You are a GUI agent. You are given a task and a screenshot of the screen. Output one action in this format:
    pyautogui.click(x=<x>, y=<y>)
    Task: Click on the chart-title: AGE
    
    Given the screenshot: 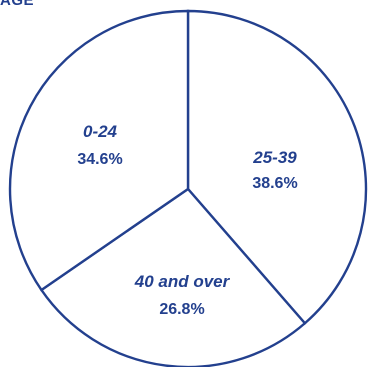 What is the action you would take?
    pyautogui.click(x=17, y=4)
    